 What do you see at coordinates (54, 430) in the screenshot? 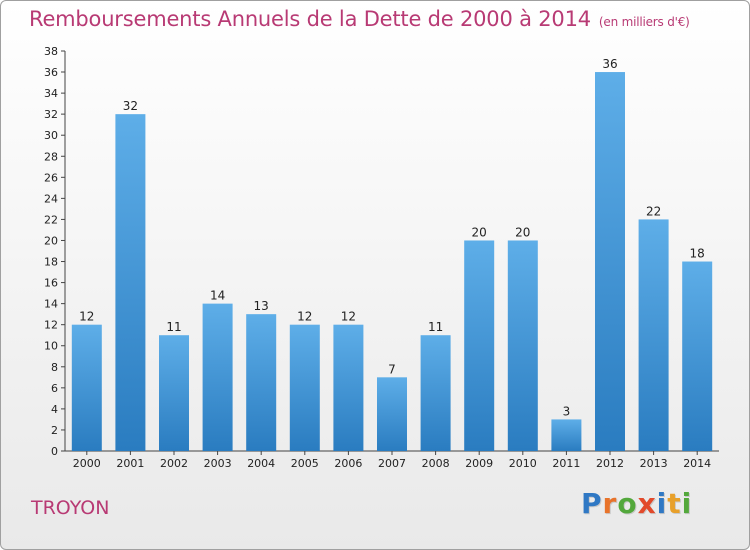
I see `y-tick-label: 2` at bounding box center [54, 430].